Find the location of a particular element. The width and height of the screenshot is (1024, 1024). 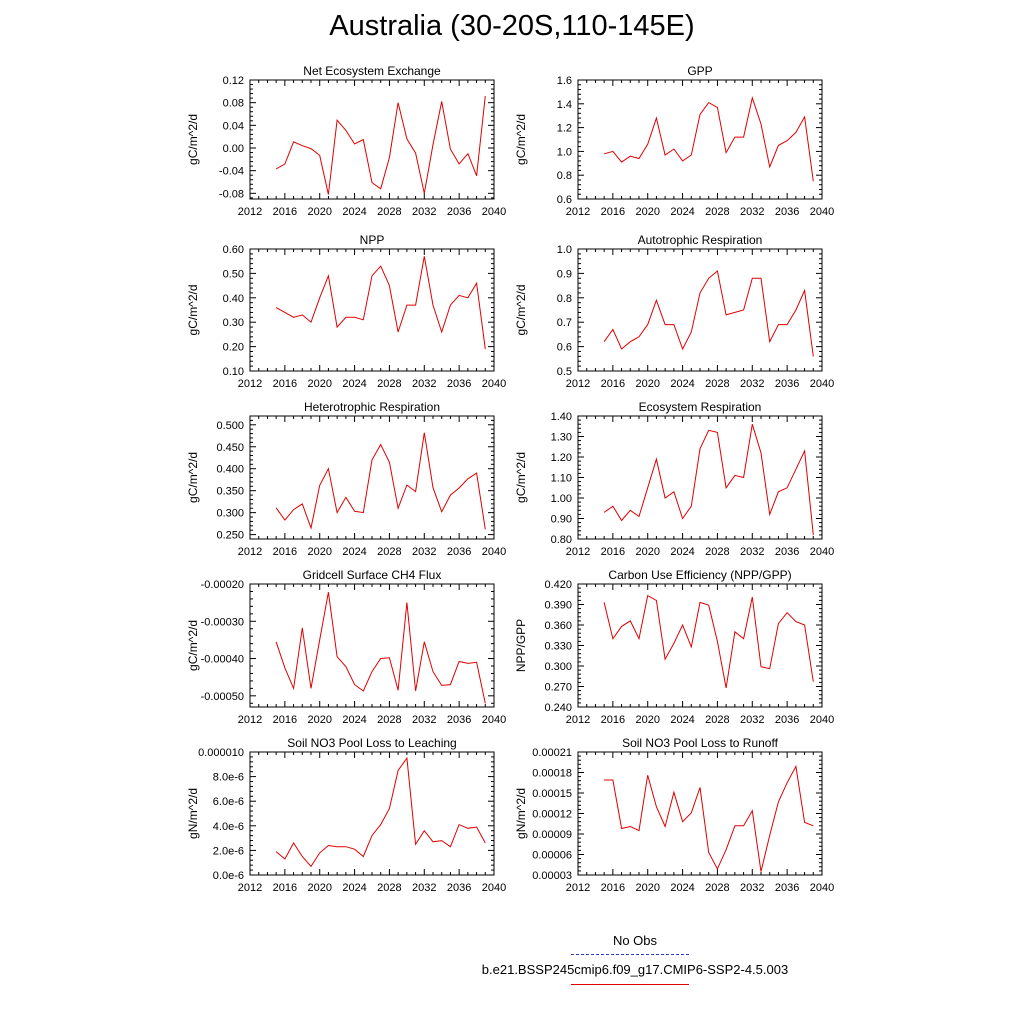

chart-10-ylabel: gN/m^2/d is located at coordinates (521, 813).